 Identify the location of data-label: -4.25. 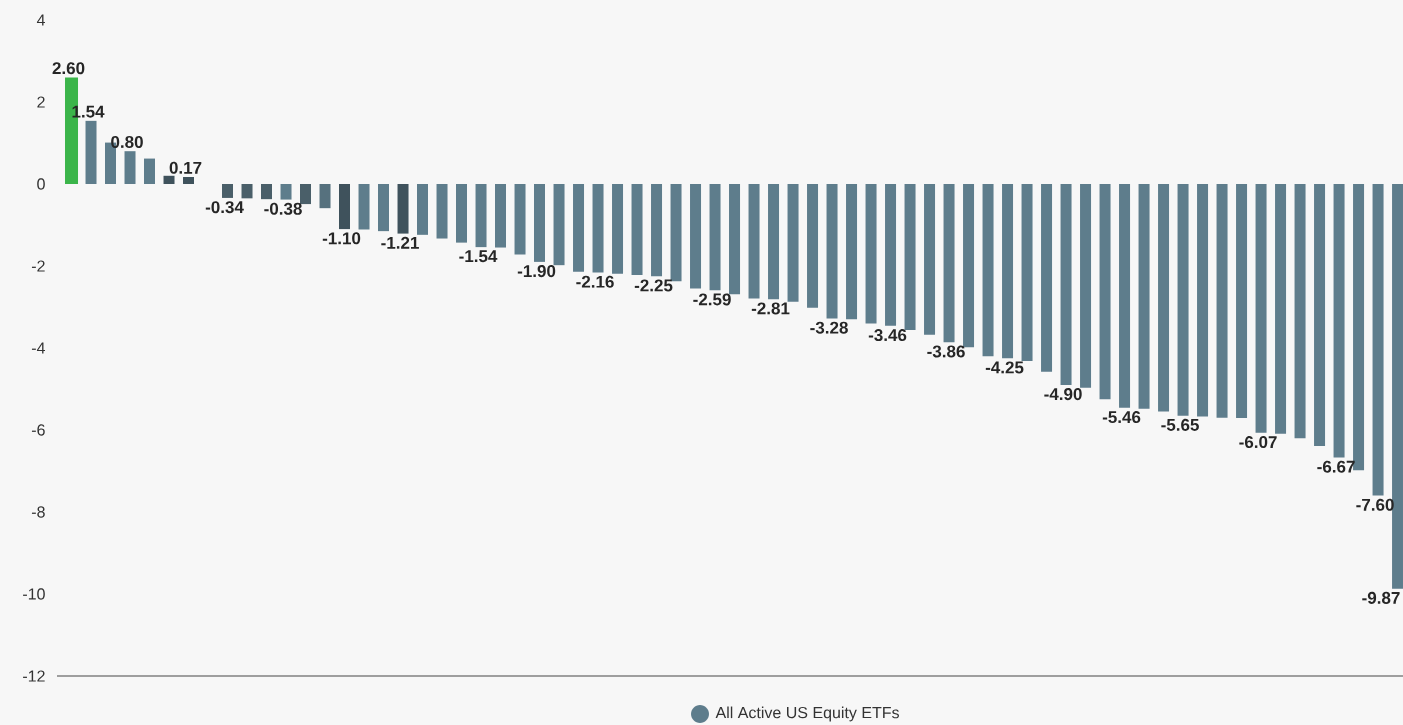
(1004, 367).